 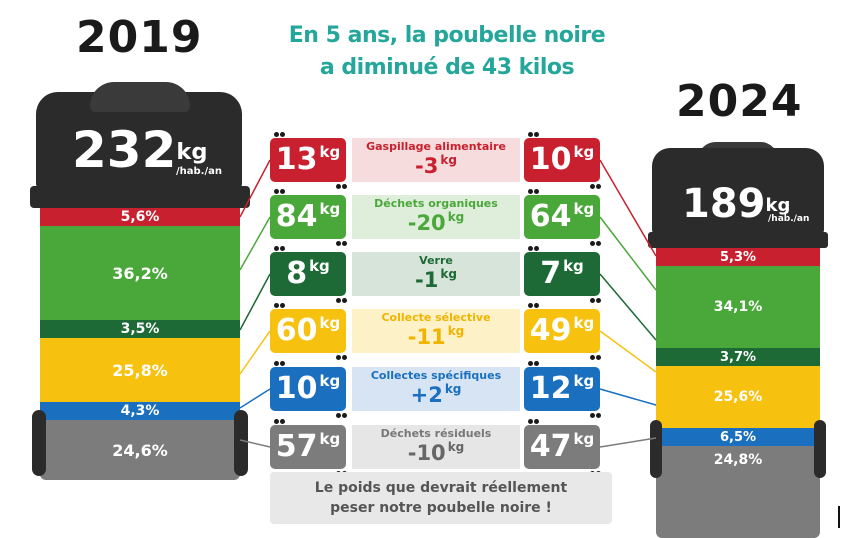 What do you see at coordinates (330, 439) in the screenshot?
I see `badge-residuels-2019-unit: kg` at bounding box center [330, 439].